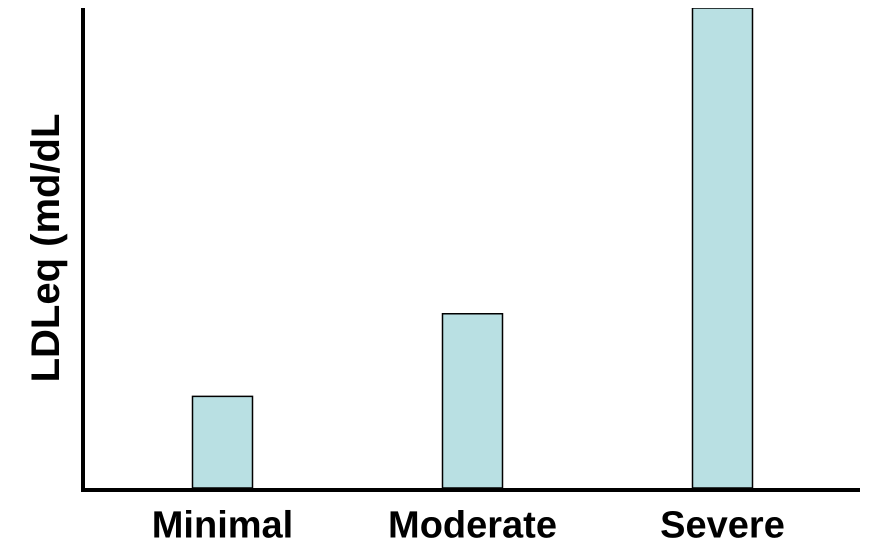 This screenshot has height=555, width=870. What do you see at coordinates (223, 525) in the screenshot?
I see `x-tick-label: Minimal` at bounding box center [223, 525].